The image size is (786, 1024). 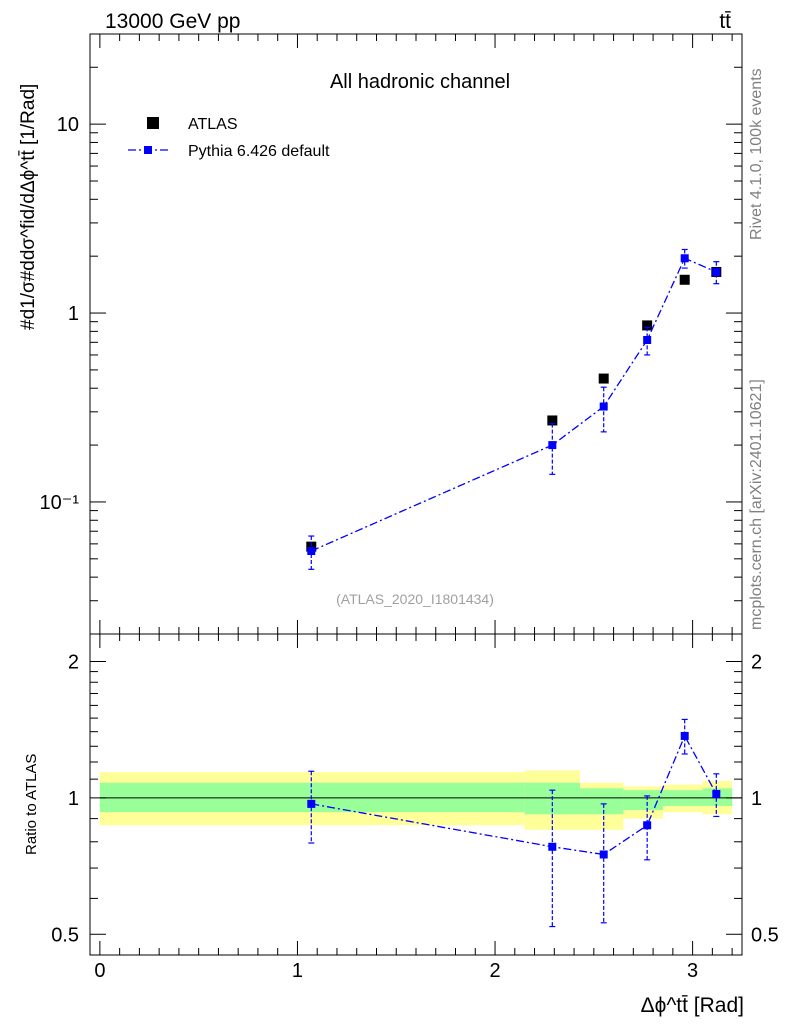 I want to click on x-tick-label: 2, so click(x=494, y=971).